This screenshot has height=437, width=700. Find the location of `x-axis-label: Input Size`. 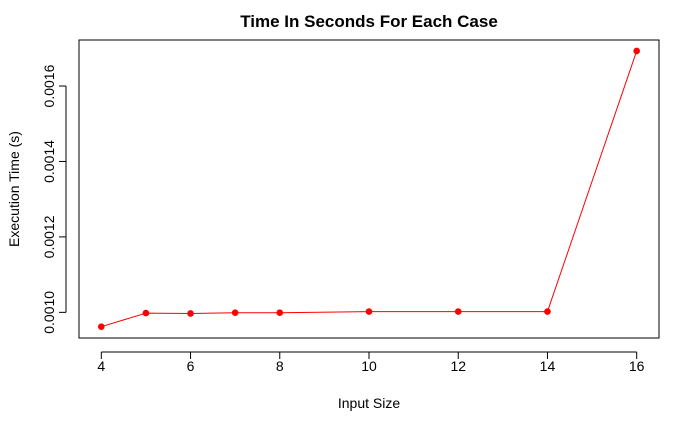

x-axis-label: Input Size is located at coordinates (369, 403).